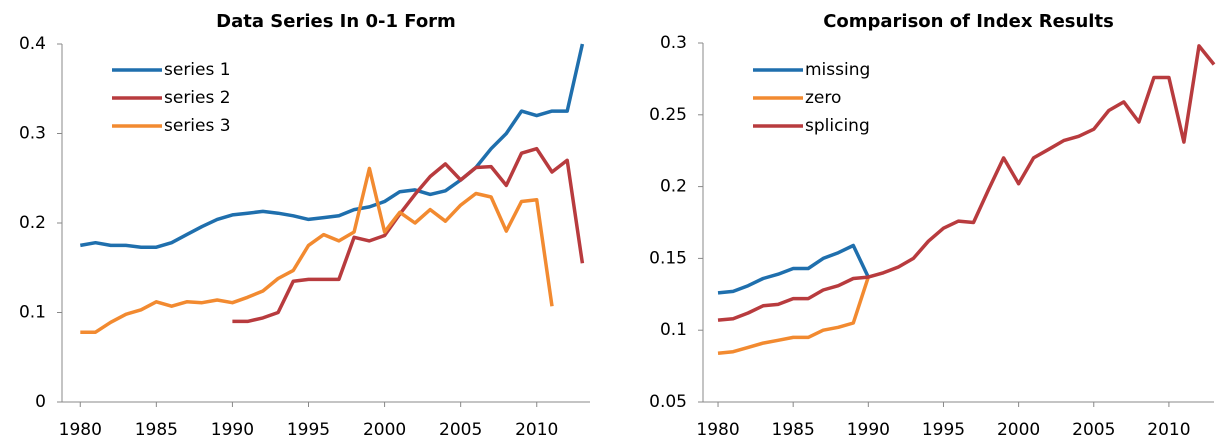 Image resolution: width=1217 pixels, height=448 pixels. What do you see at coordinates (668, 115) in the screenshot?
I see `y-tick-label: 0.25` at bounding box center [668, 115].